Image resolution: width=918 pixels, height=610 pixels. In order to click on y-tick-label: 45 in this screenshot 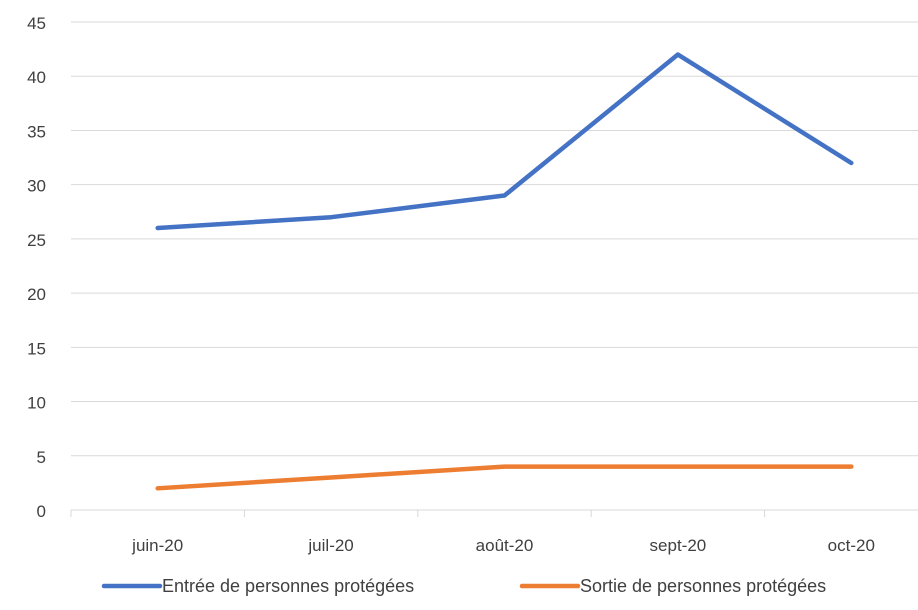, I will do `click(36, 23)`.